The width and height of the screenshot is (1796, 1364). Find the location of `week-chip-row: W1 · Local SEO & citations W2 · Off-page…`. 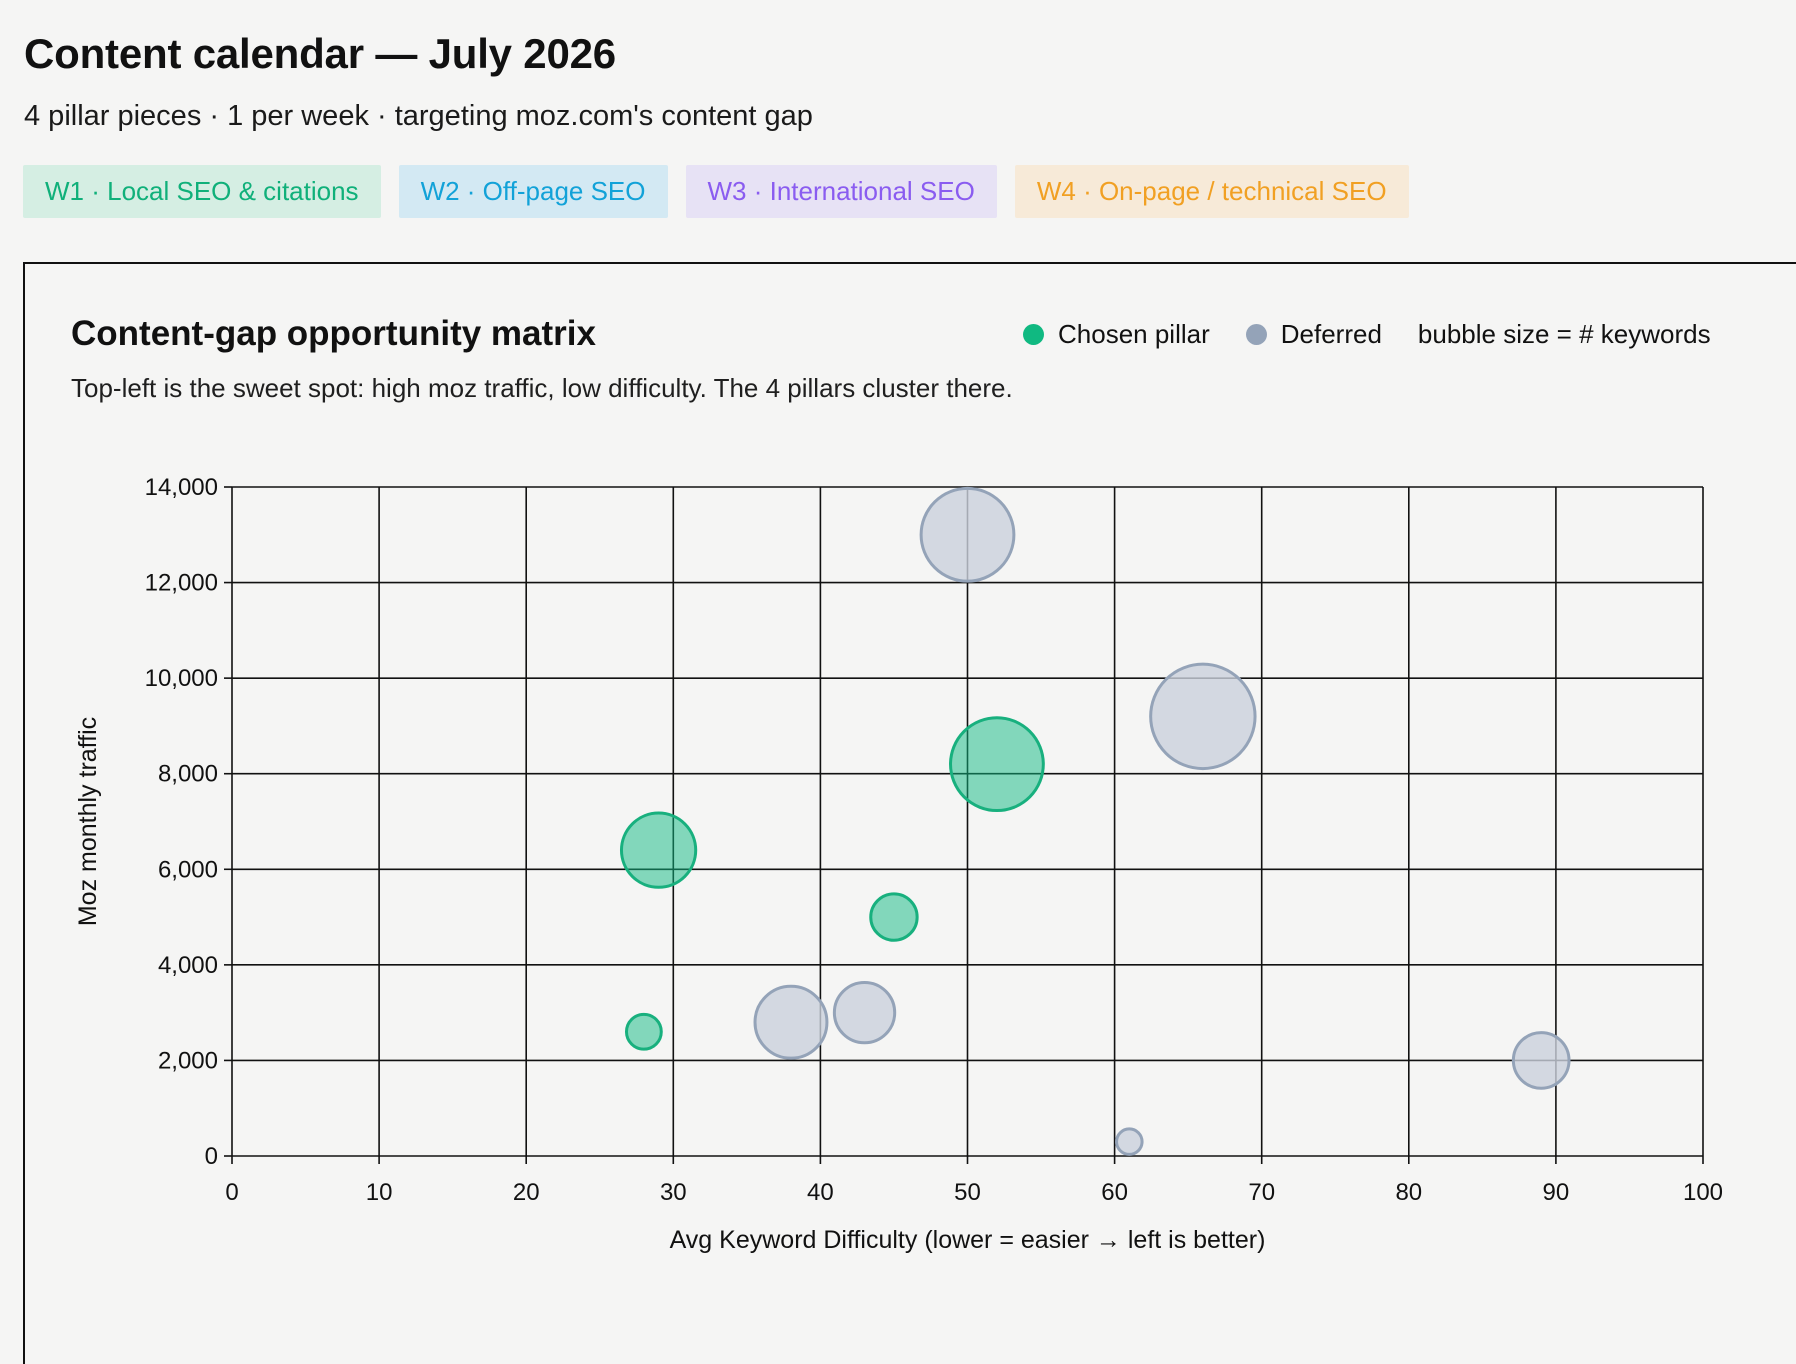

week-chip-row: W1 · Local SEO & citations W2 · Off-page… is located at coordinates (716, 191).